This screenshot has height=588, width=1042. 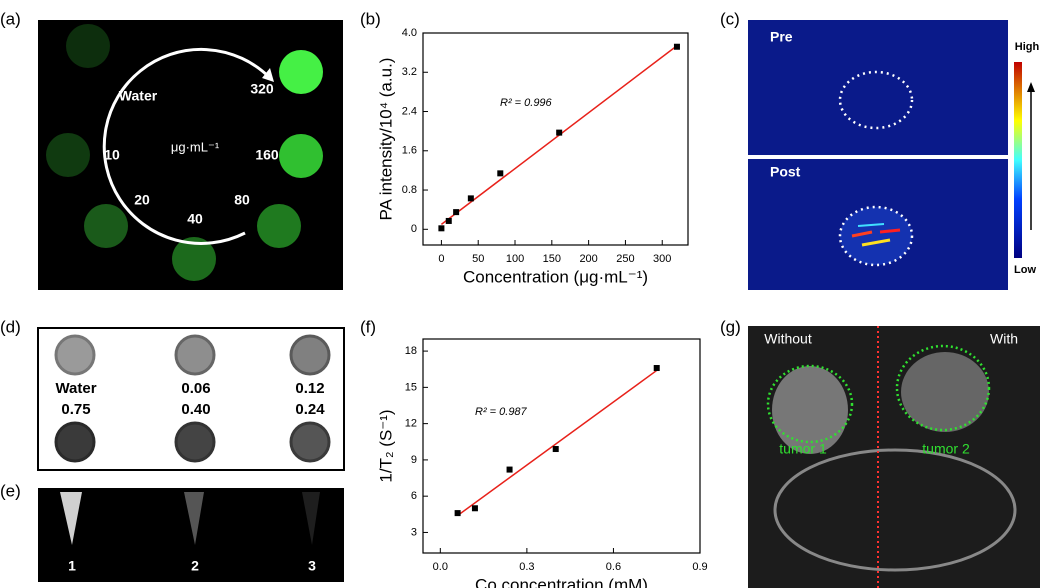 What do you see at coordinates (699, 567) in the screenshot?
I see `x-tick-label: 0.9` at bounding box center [699, 567].